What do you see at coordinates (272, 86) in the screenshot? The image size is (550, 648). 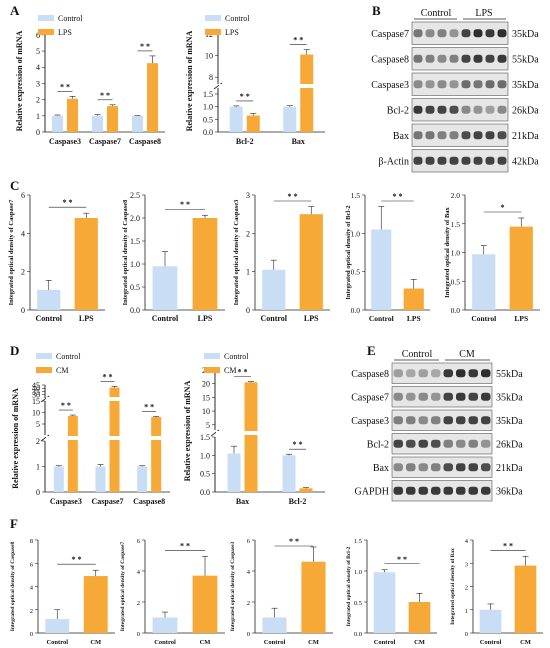 I see `axis-break-gap` at bounding box center [272, 86].